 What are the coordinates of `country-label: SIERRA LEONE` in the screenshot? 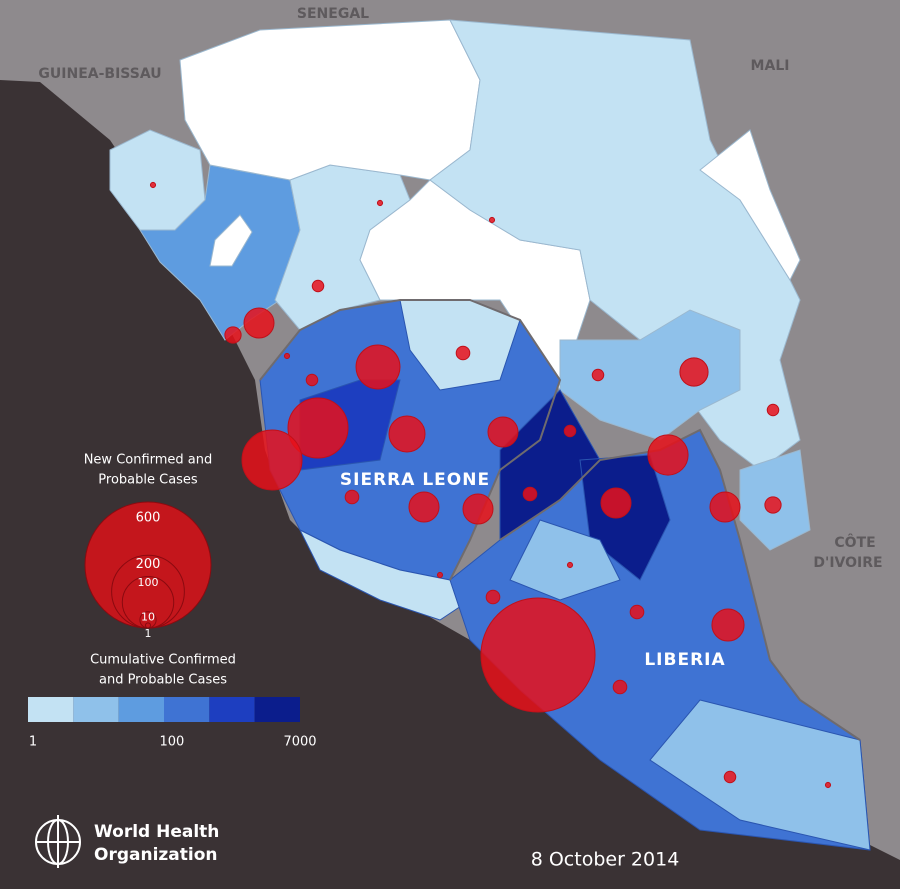 It's located at (415, 480).